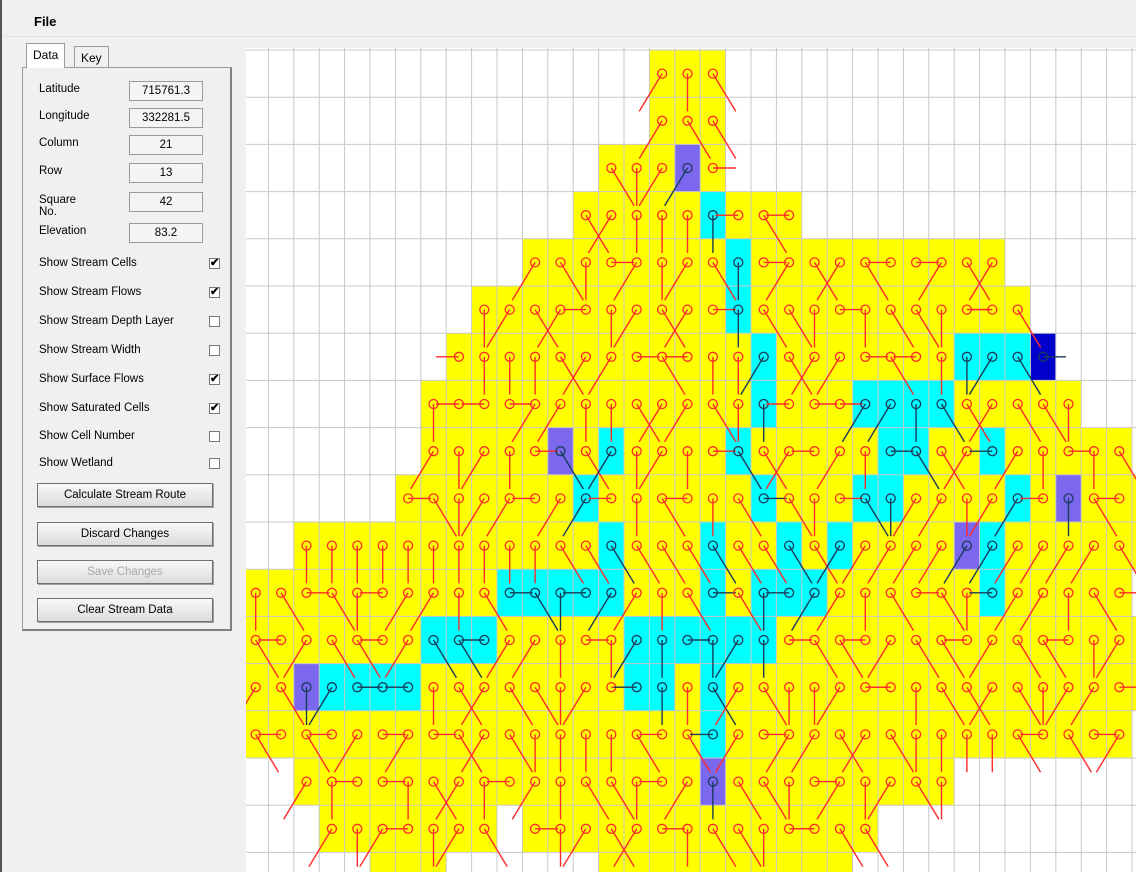 The height and width of the screenshot is (872, 1136). What do you see at coordinates (132, 438) in the screenshot?
I see `checkbox-show-cell-number: Show Cell Number` at bounding box center [132, 438].